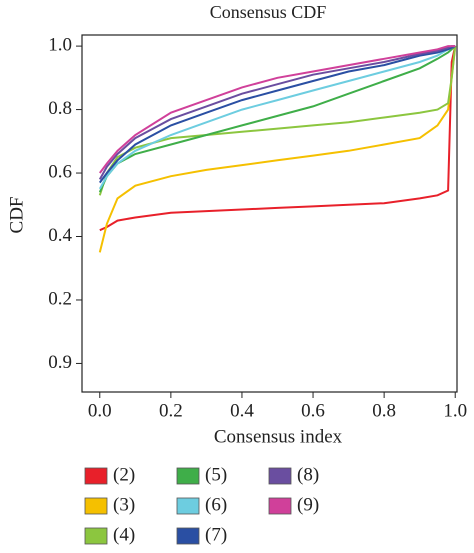 Image resolution: width=474 pixels, height=553 pixels. Describe the element at coordinates (216, 474) in the screenshot. I see `legend-label: (5)` at that location.